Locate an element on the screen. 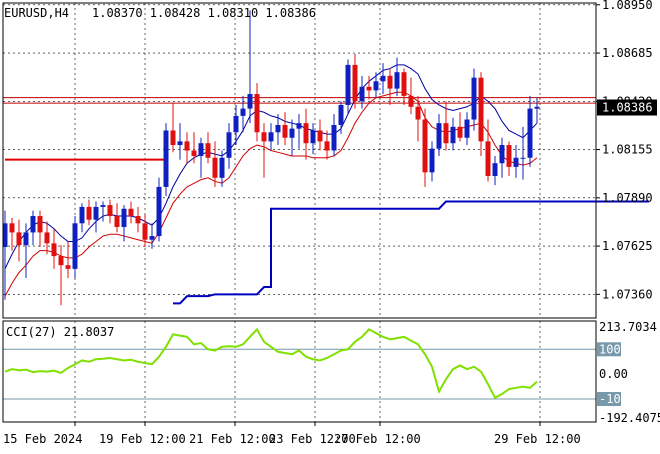  cci-axis-label: -100 is located at coordinates (613, 399).